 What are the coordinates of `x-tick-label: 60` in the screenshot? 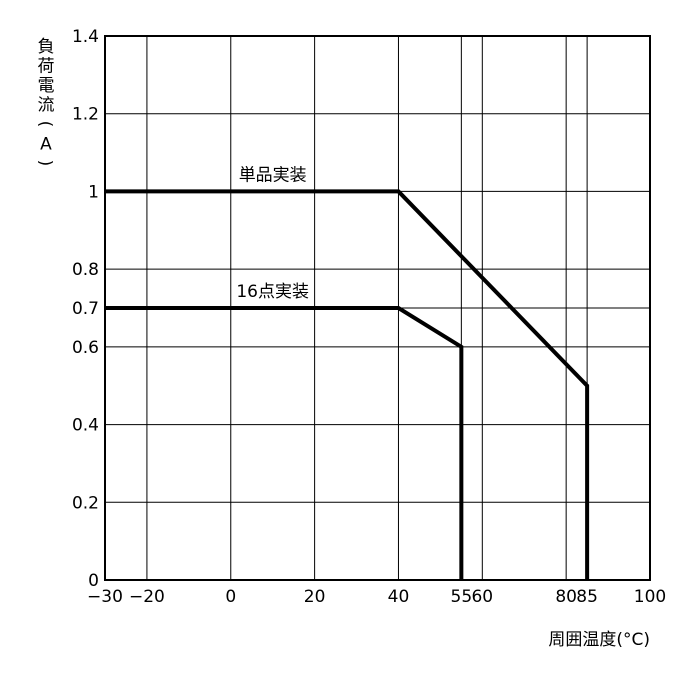 It's located at (482, 597).